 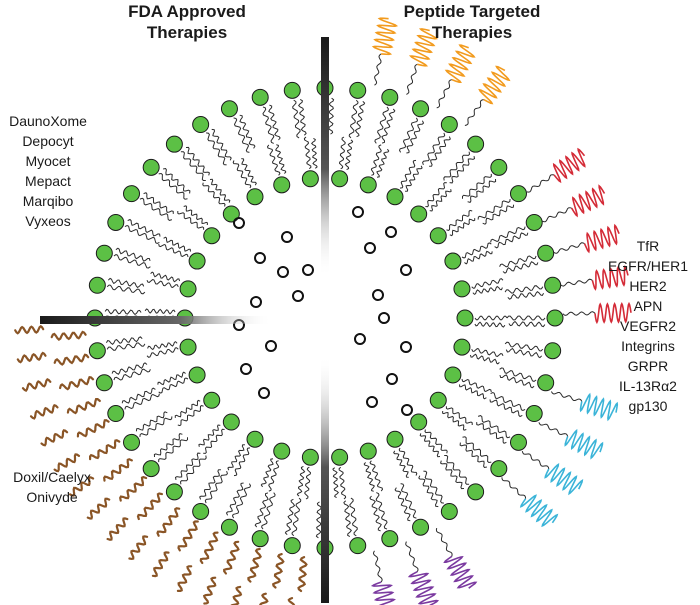 What do you see at coordinates (472, 11) in the screenshot?
I see `header-peptide-line1: Peptide Targeted` at bounding box center [472, 11].